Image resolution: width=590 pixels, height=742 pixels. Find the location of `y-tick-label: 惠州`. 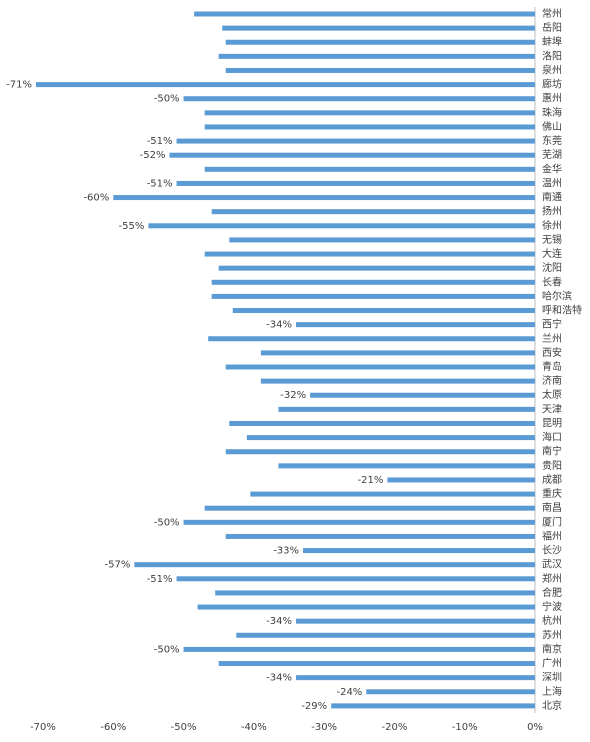

y-tick-label: 惠州 is located at coordinates (552, 98).